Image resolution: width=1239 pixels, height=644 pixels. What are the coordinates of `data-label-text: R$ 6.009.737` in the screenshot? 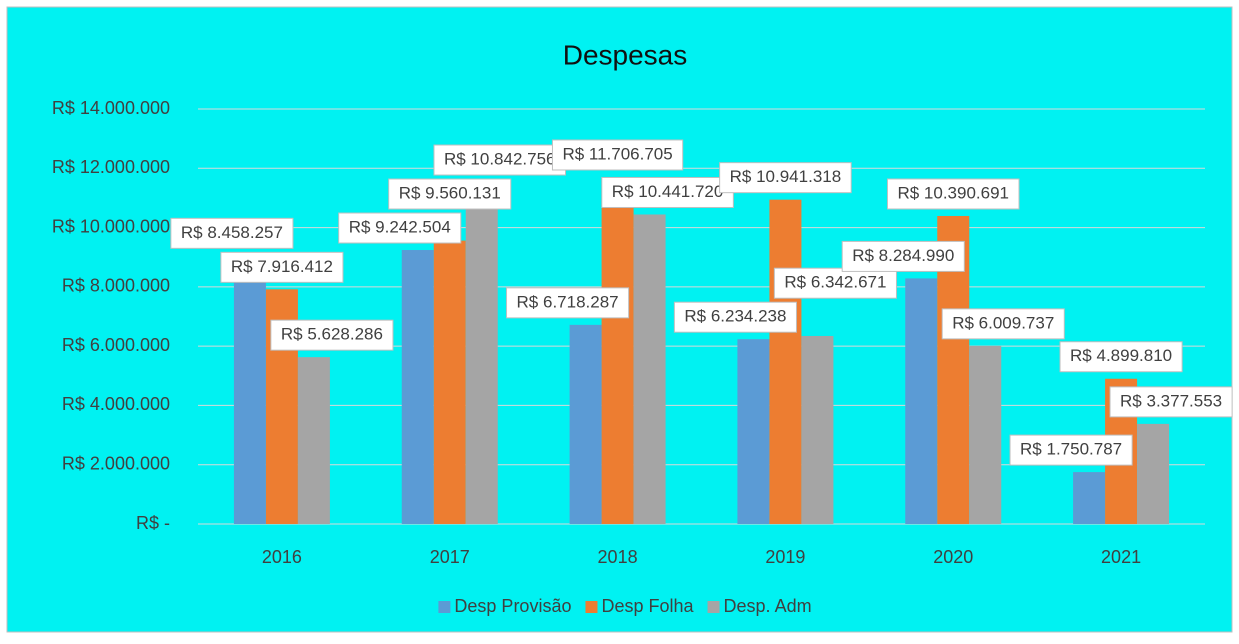 It's located at (1003, 322).